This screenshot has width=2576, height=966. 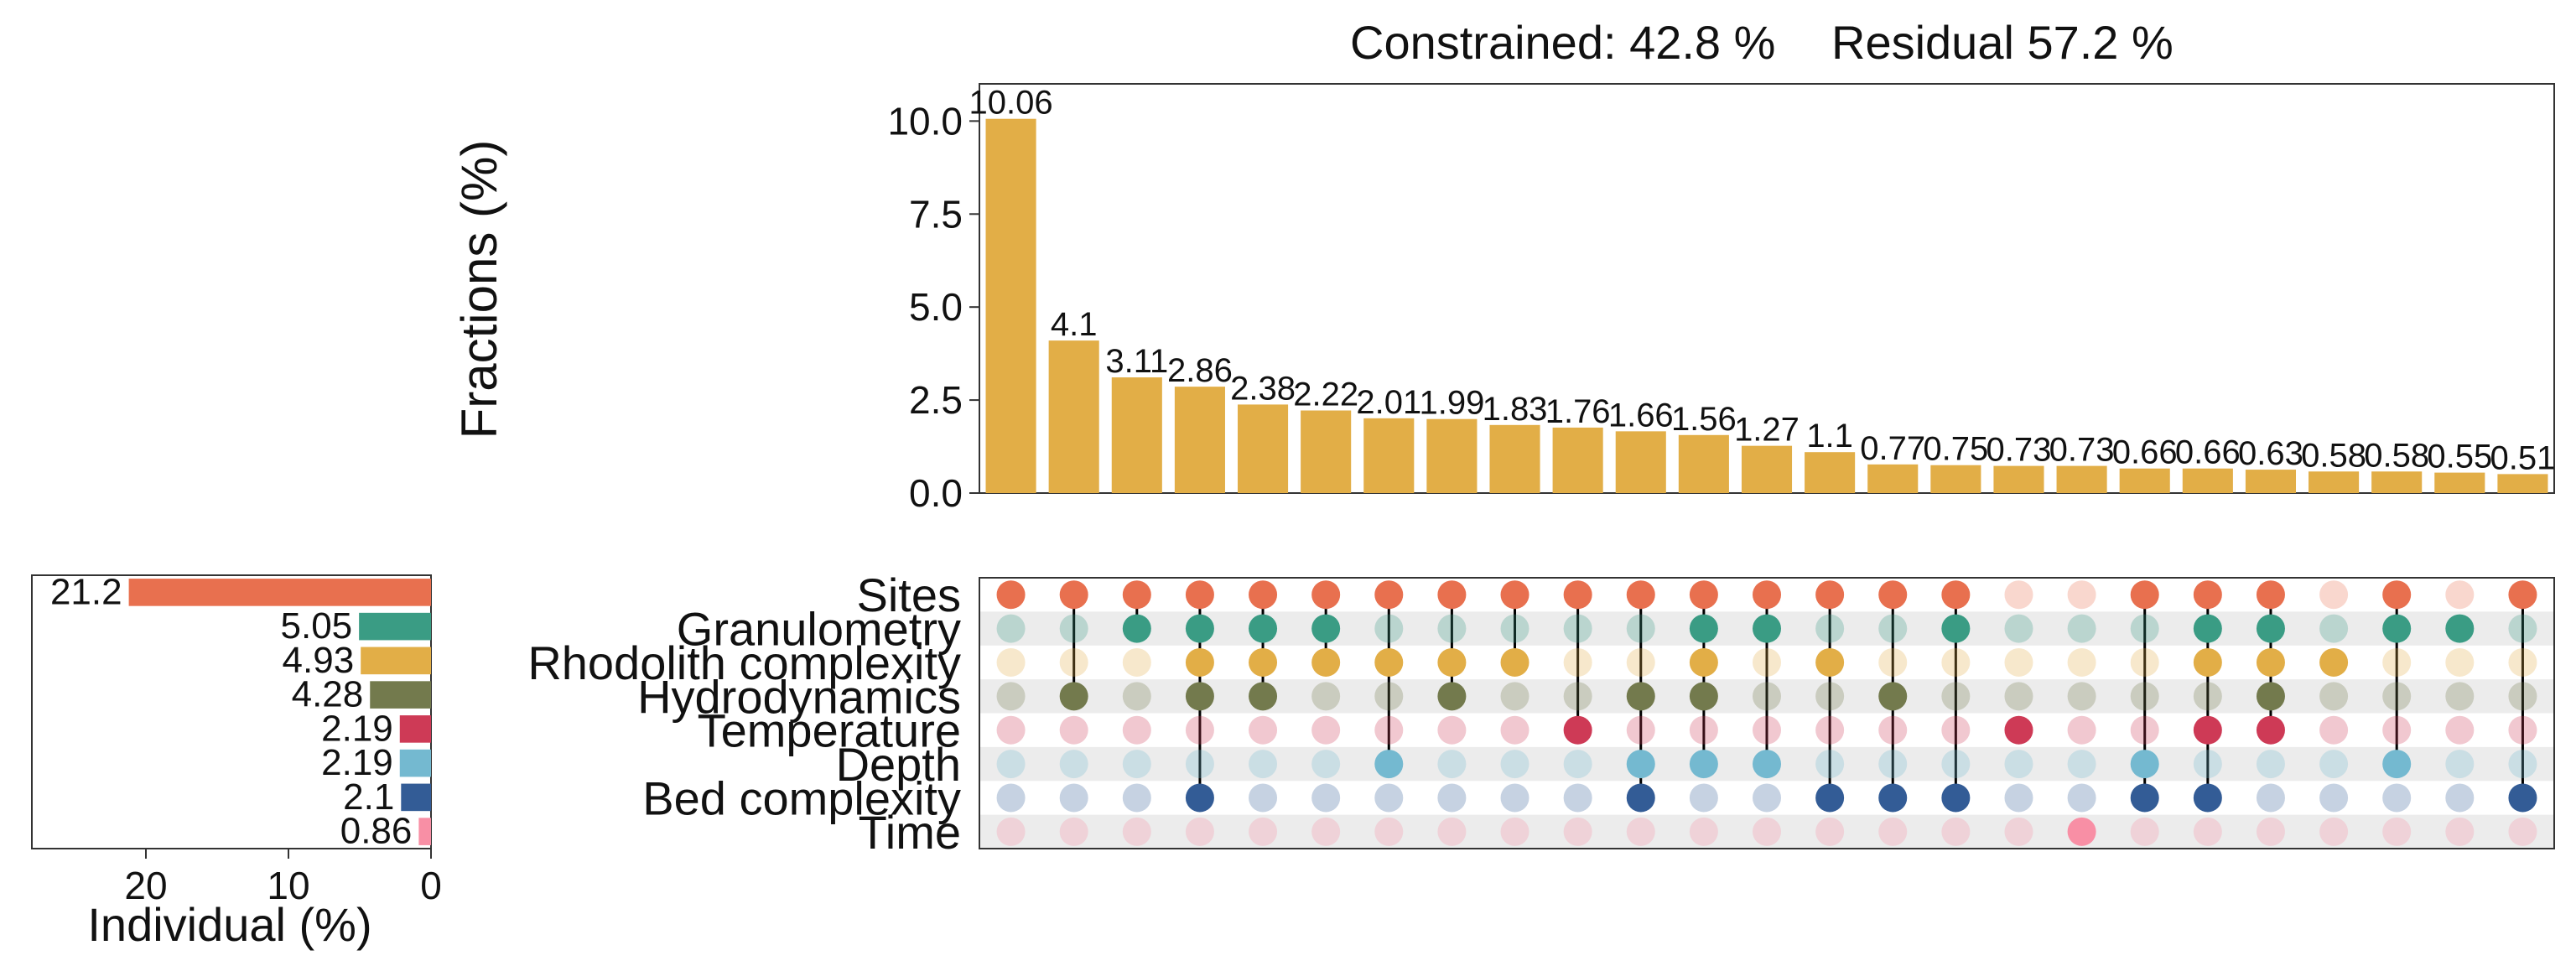 I want to click on bar-ytick-label: 7.5, so click(x=936, y=214).